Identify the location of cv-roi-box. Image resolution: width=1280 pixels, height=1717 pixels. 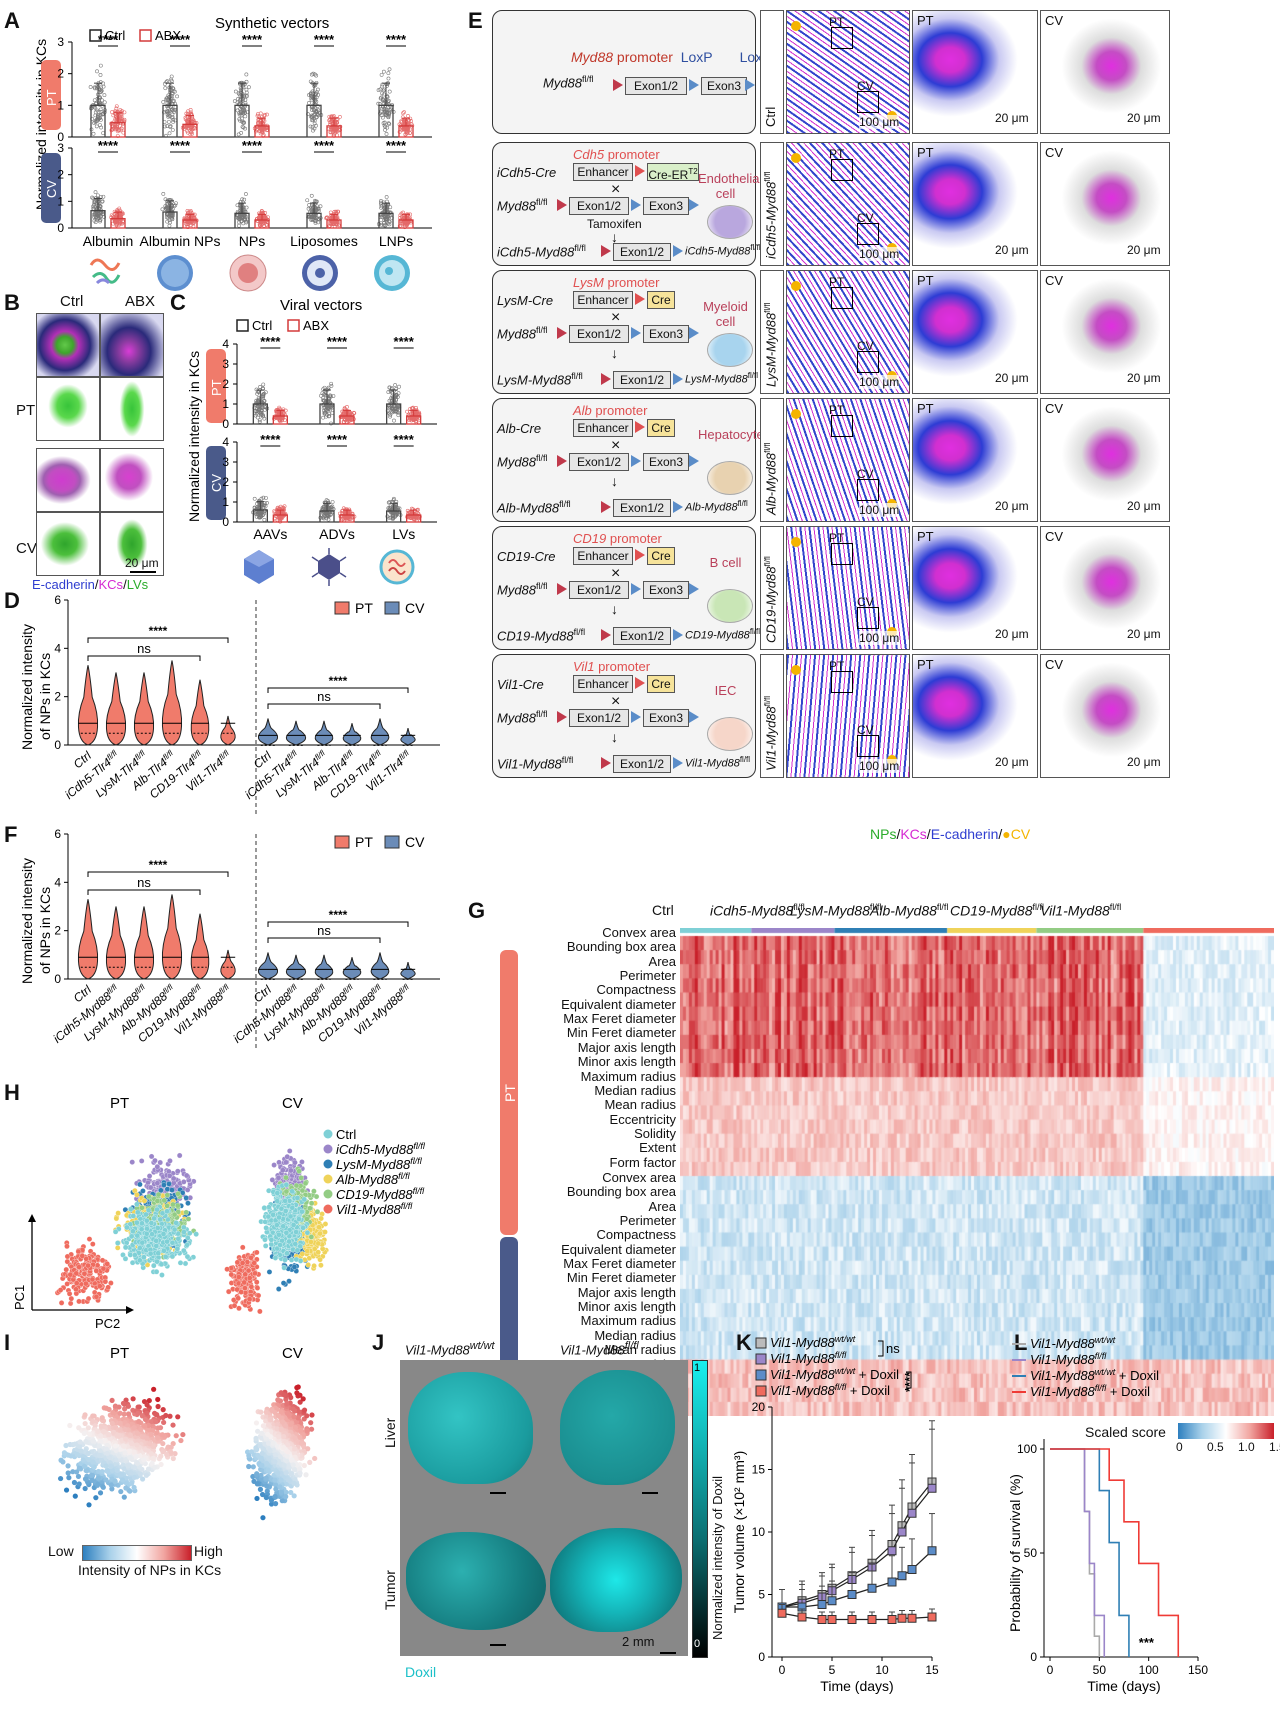
(868, 102).